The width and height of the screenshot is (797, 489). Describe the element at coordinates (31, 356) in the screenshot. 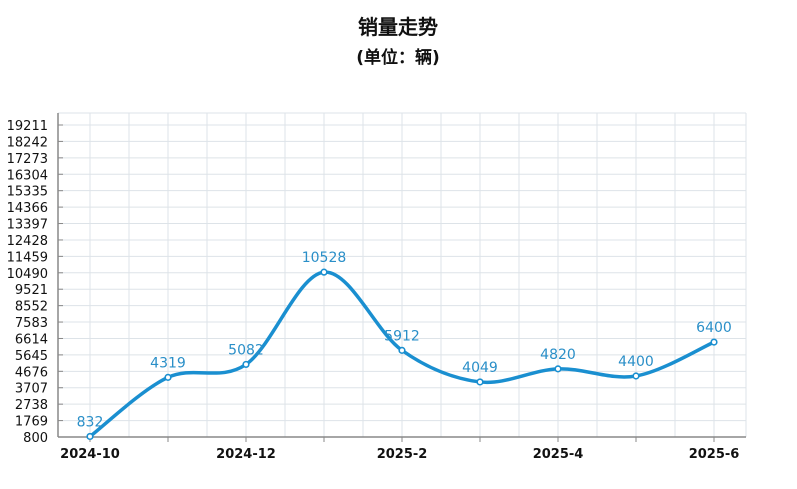

I see `y-tick-label: 5645` at that location.